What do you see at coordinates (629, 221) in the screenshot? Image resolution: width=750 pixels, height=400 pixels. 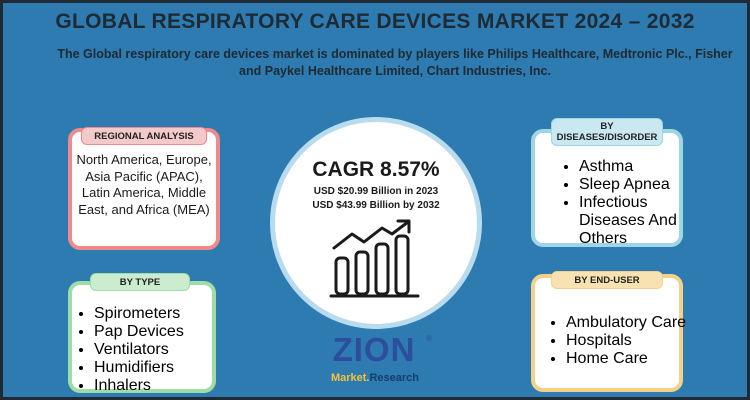 I see `list-item: Infectious Diseases And Others` at bounding box center [629, 221].